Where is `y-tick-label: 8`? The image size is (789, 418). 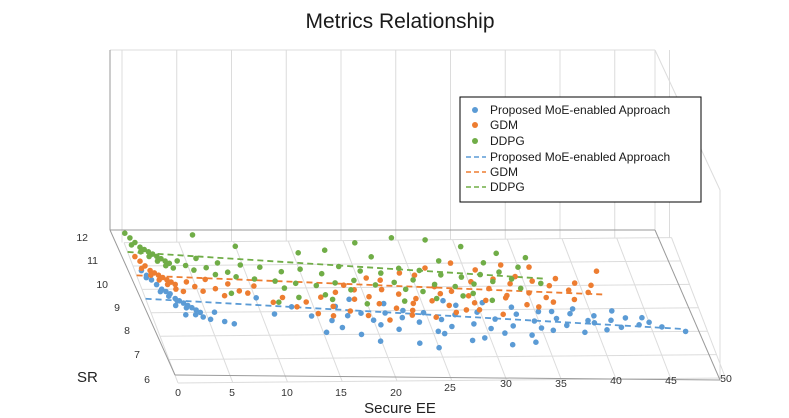 y-tick-label: 8 is located at coordinates (127, 331).